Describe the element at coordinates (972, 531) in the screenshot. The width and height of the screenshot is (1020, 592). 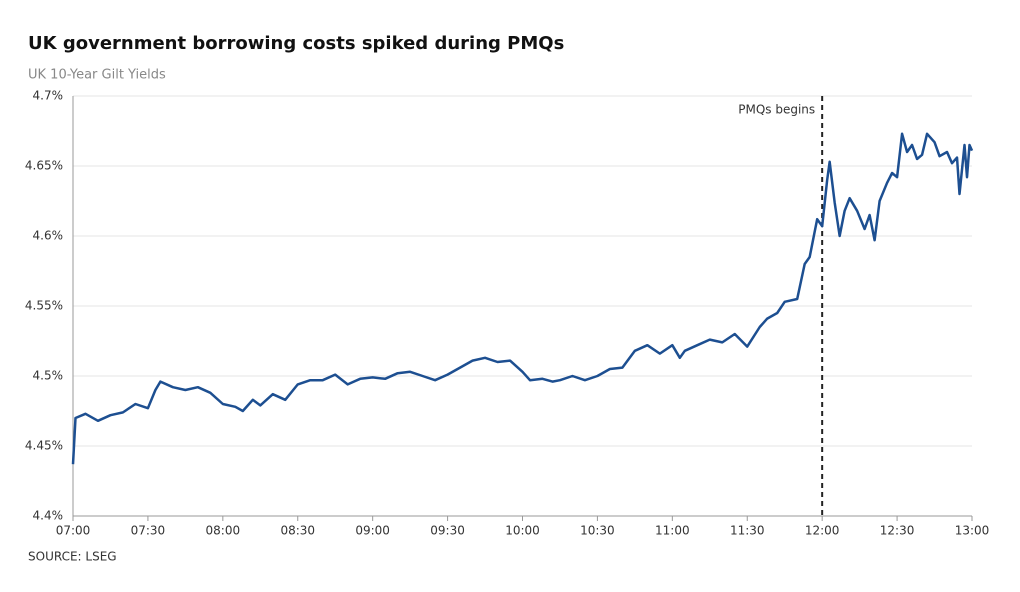
I see `x-tick-label: 13:00` at that location.